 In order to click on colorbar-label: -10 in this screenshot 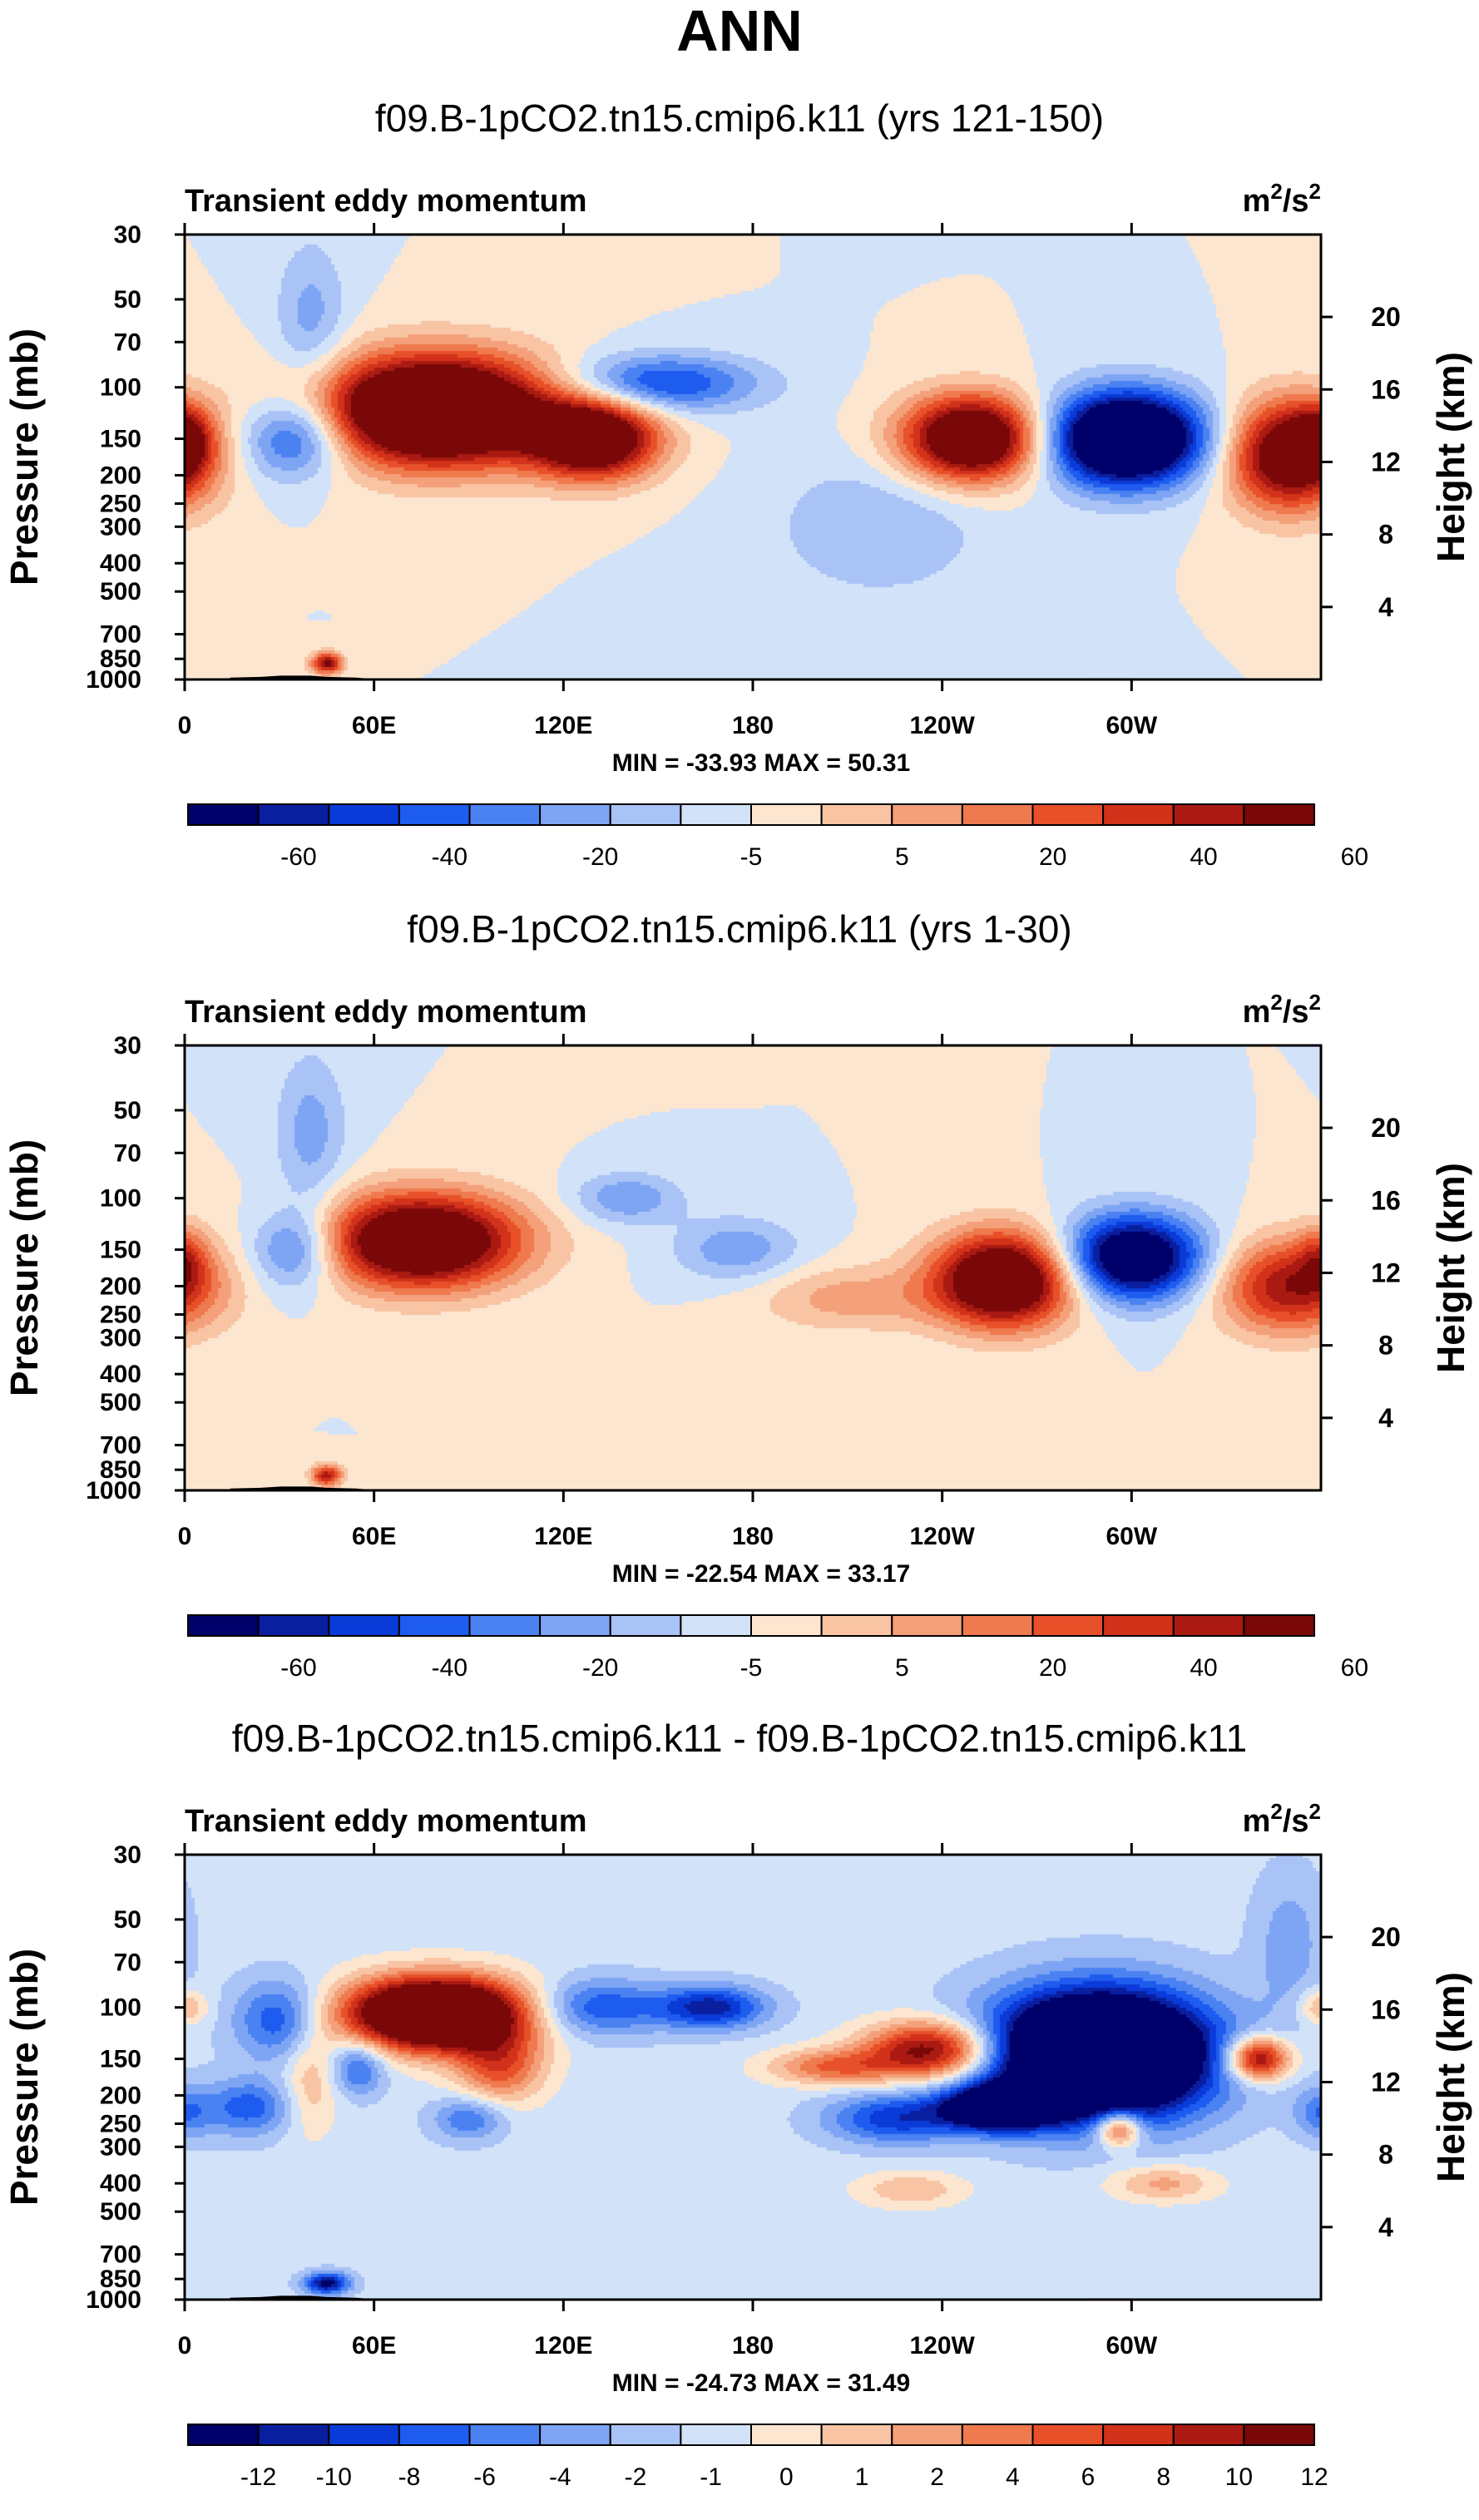, I will do `click(334, 2477)`.